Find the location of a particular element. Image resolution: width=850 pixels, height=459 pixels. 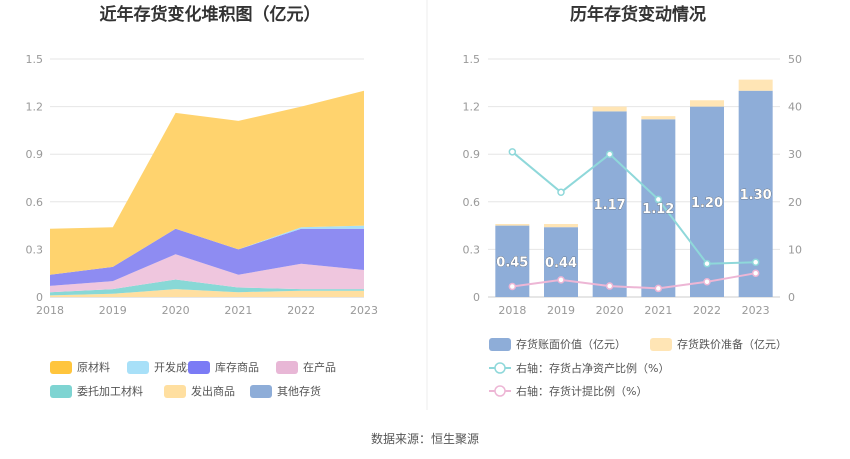

legend-label: 右轴：存货占净资产比例（%） is located at coordinates (592, 368).